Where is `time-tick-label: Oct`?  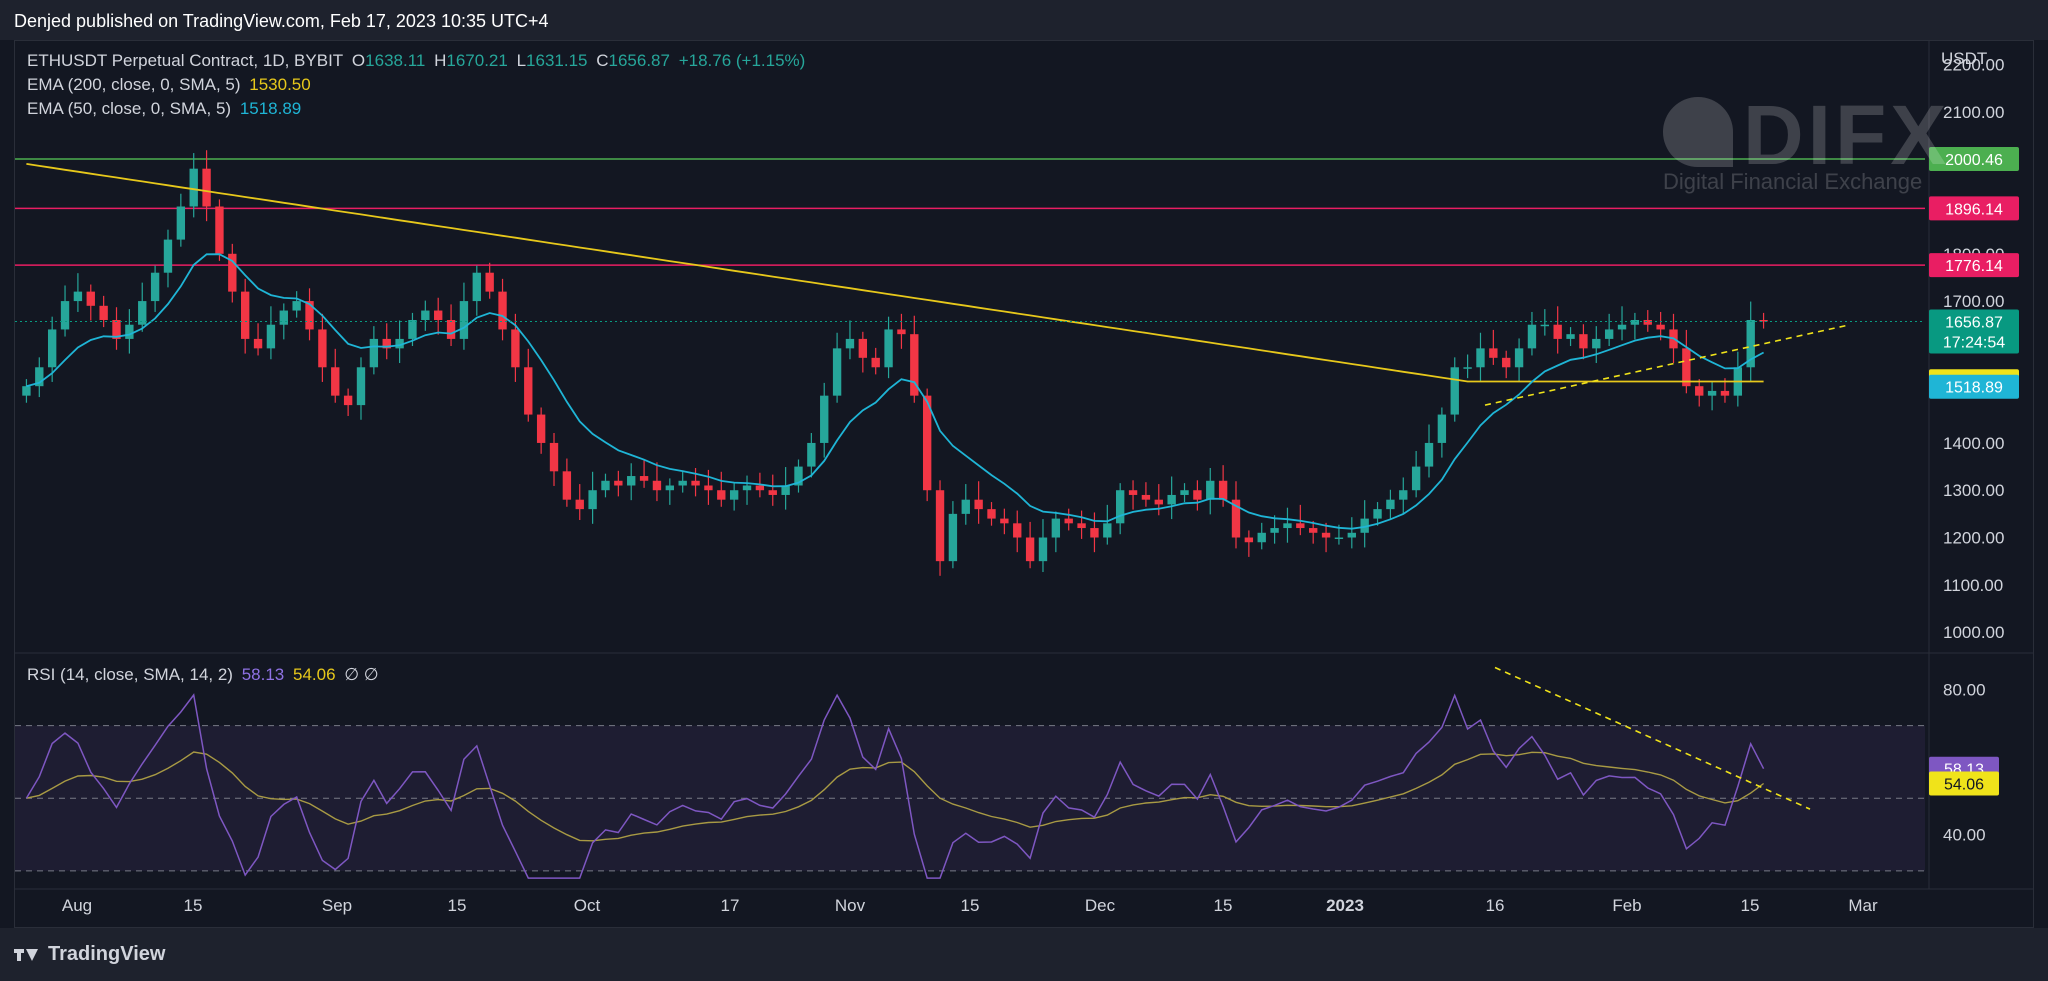
time-tick-label: Oct is located at coordinates (587, 905).